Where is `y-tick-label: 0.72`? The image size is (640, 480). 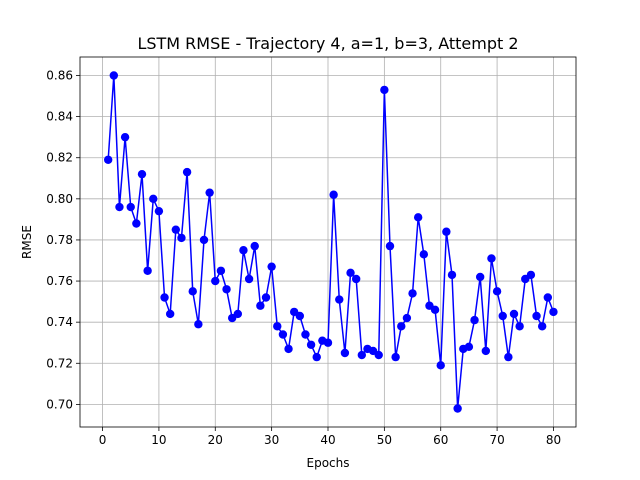
y-tick-label: 0.72 is located at coordinates (59, 363).